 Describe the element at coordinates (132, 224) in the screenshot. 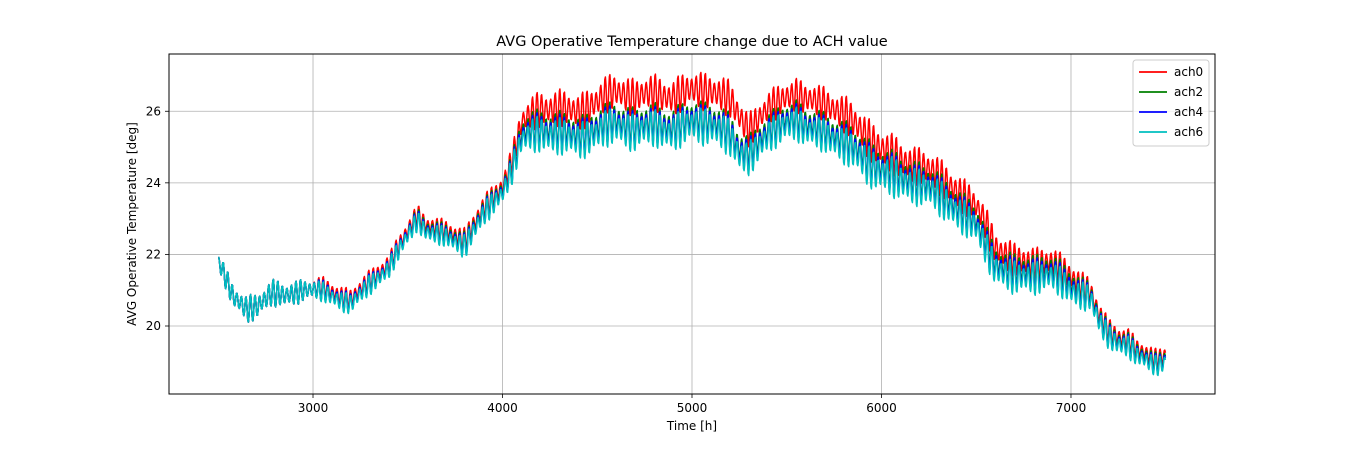

I see `y-axis-label: AVG Operative Temperature [deg]` at that location.